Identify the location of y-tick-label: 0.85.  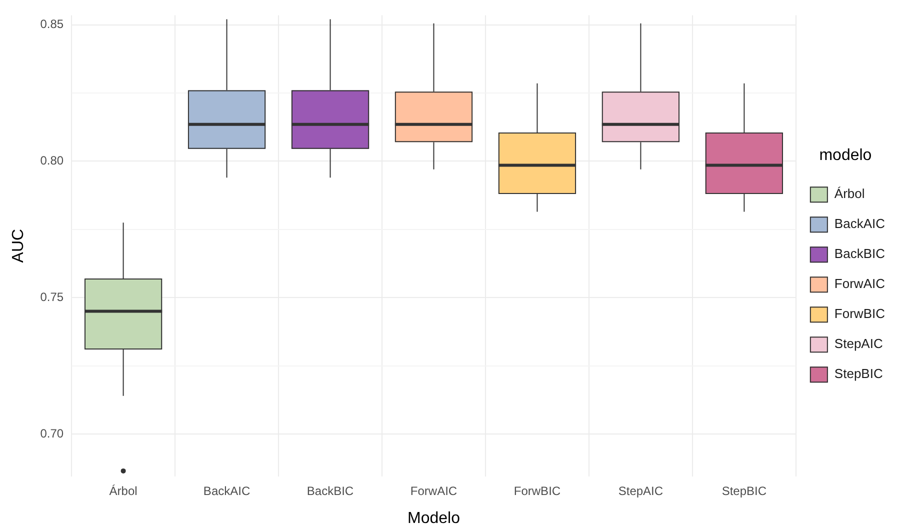
(52, 24).